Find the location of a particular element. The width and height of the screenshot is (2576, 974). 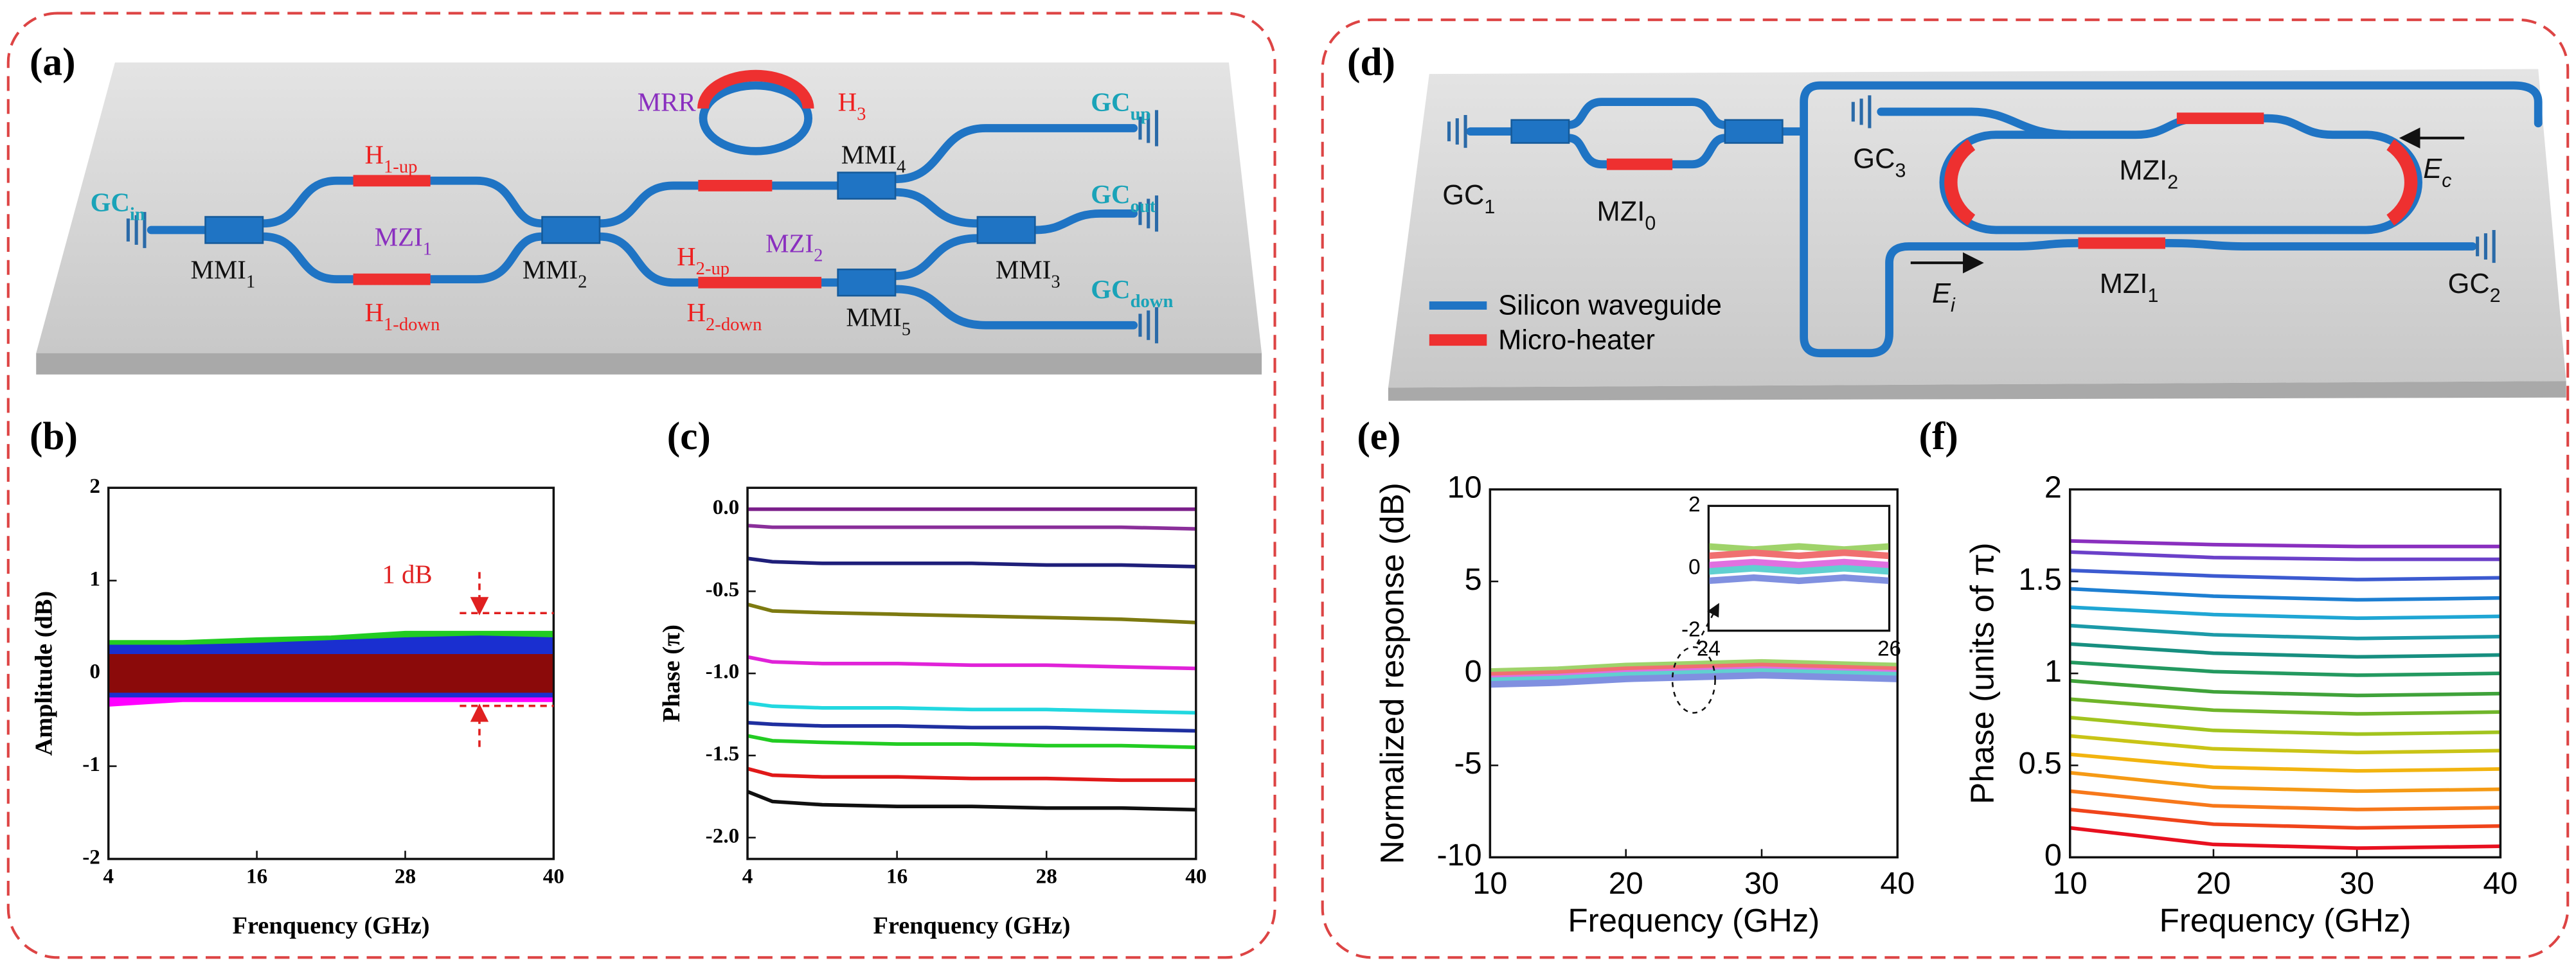

ring is located at coordinates (2180, 174).